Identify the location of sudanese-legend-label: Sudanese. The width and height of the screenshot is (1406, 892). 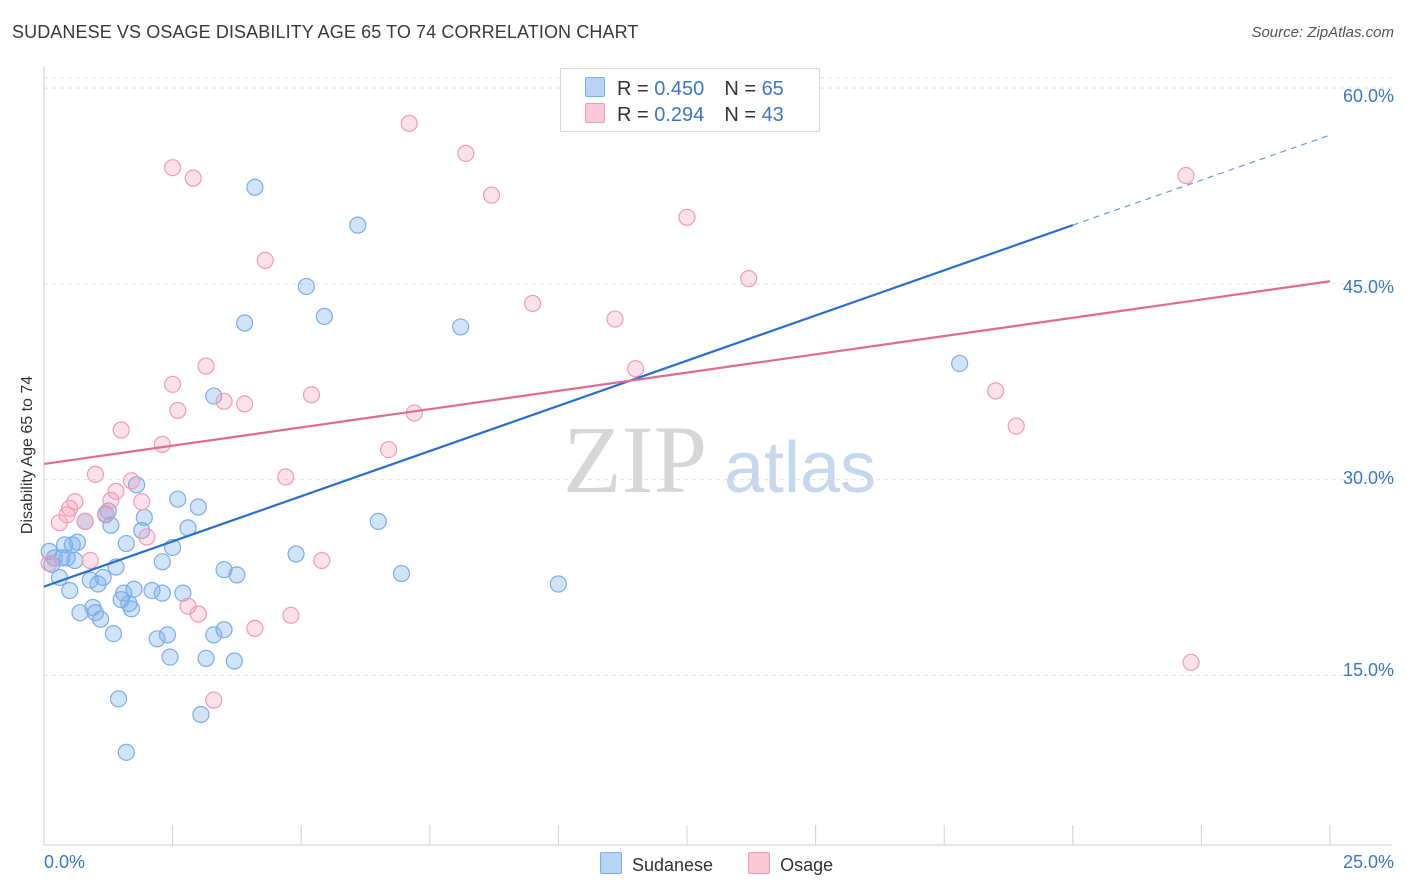
(673, 865).